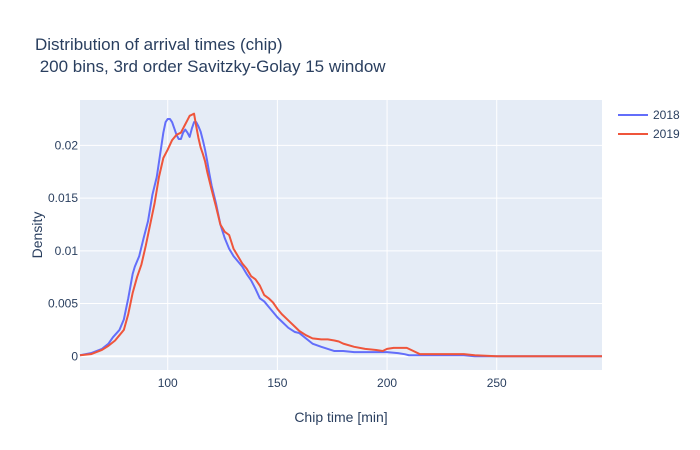 Image resolution: width=700 pixels, height=450 pixels. I want to click on y-tick-label: 0.005, so click(63, 304).